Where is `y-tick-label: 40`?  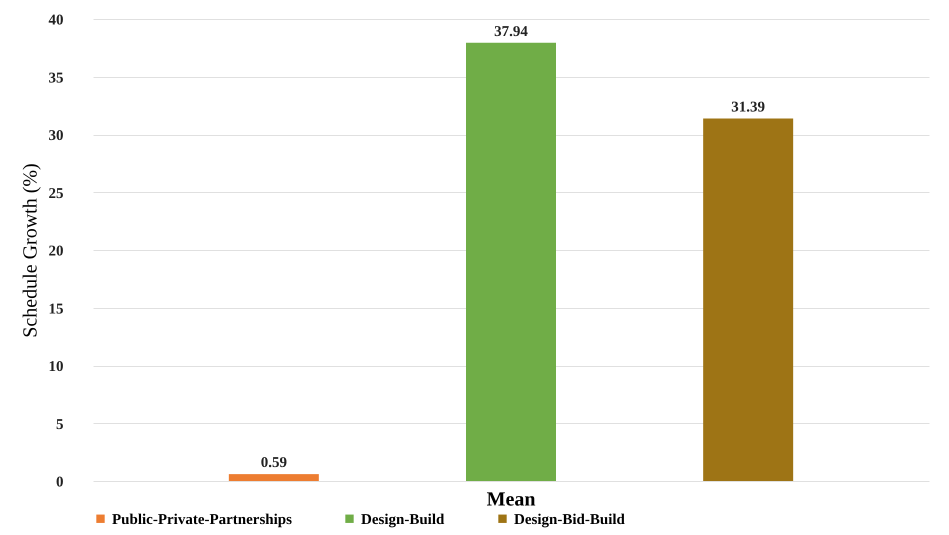 y-tick-label: 40 is located at coordinates (56, 20).